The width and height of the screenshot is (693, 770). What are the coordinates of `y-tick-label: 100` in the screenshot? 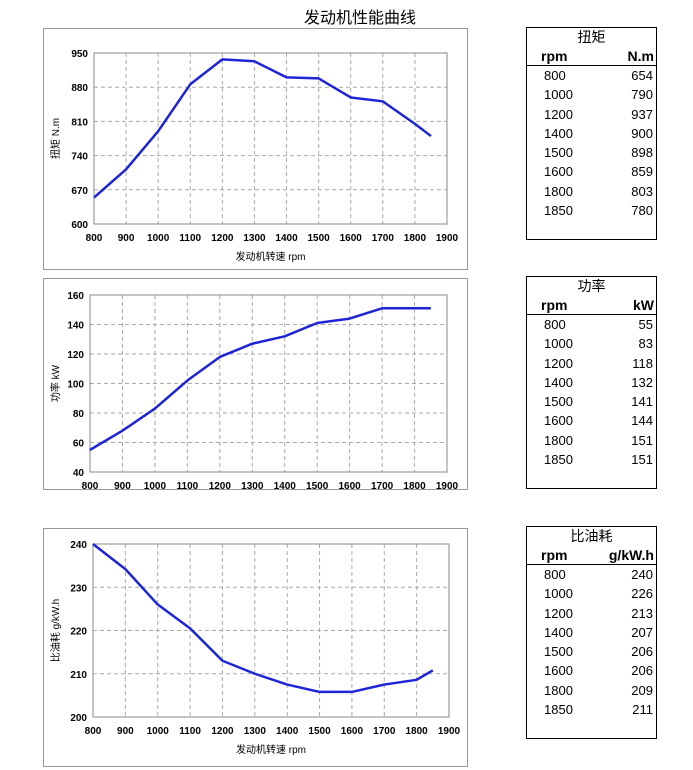 It's located at (75, 385).